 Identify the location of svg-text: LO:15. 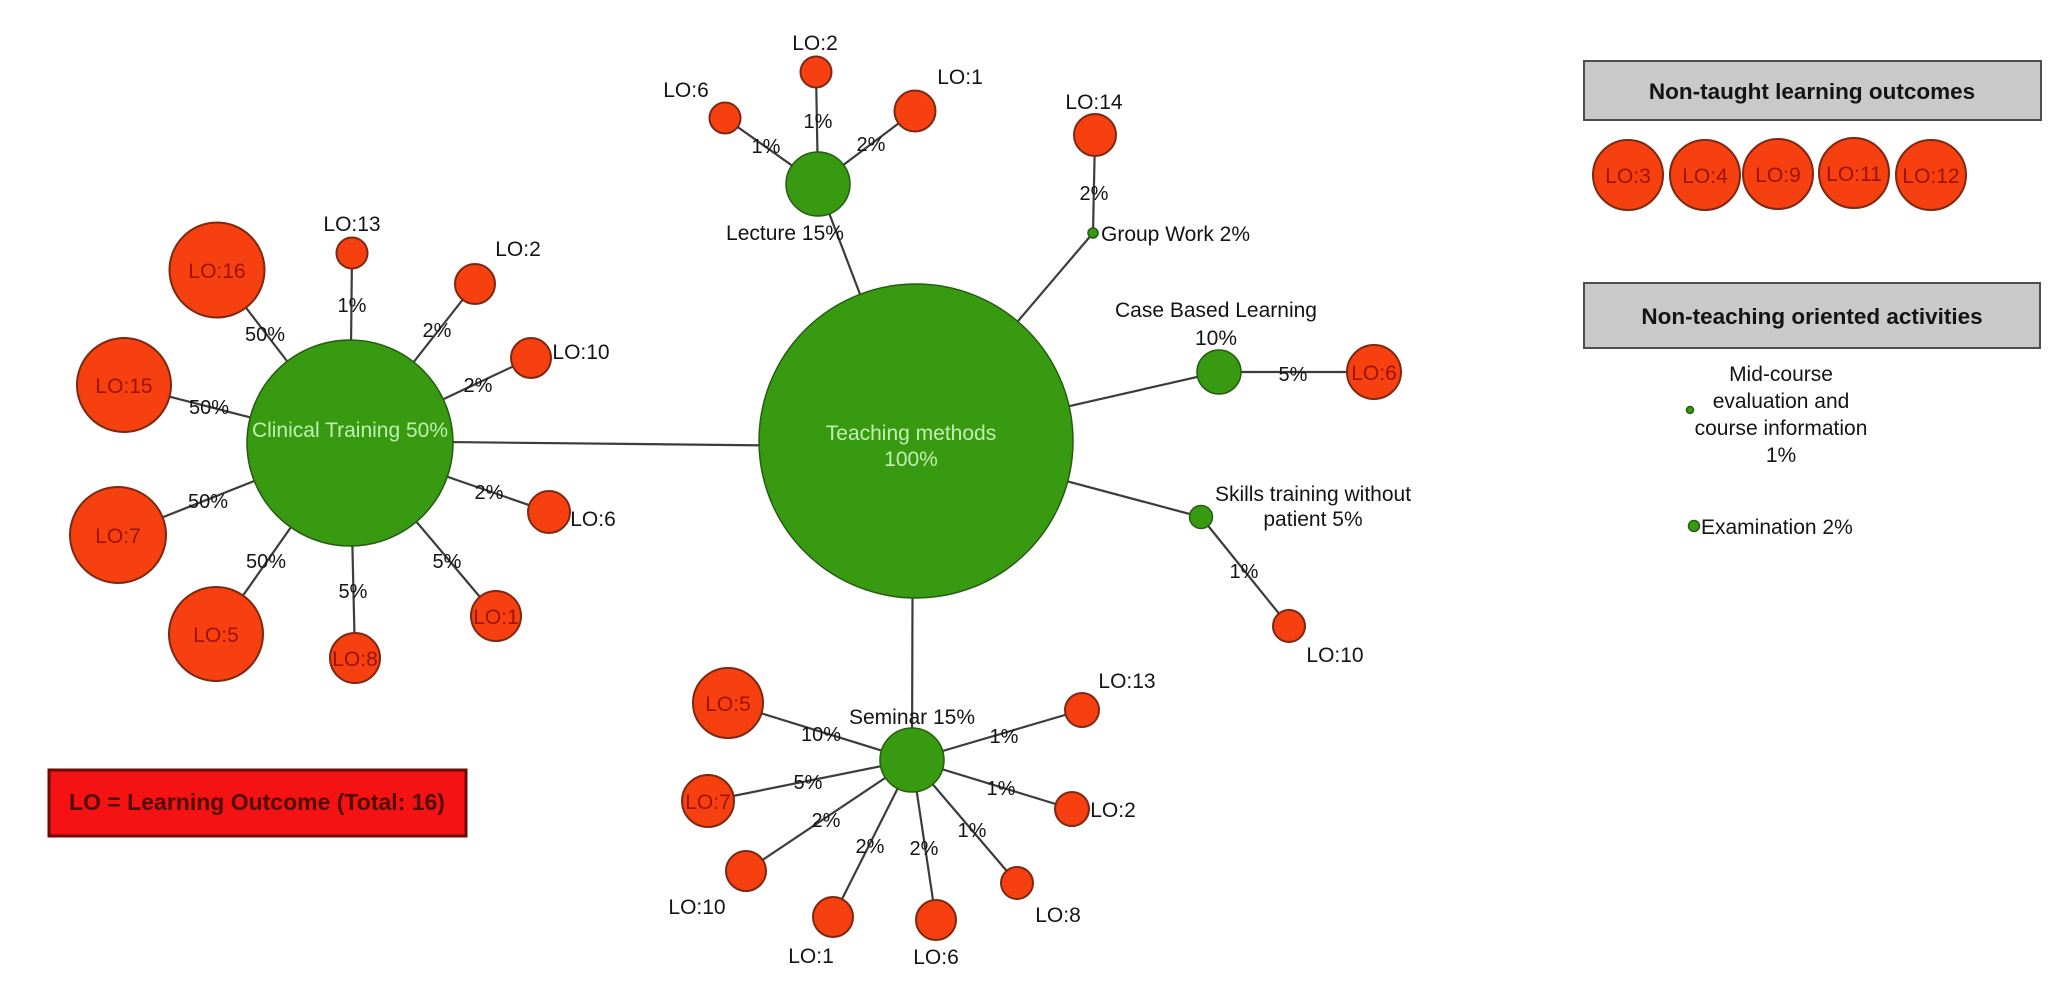
(123, 386).